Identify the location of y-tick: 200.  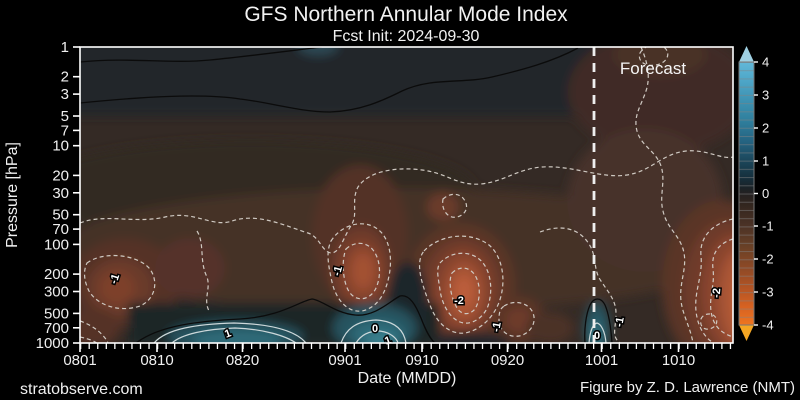
(56, 274).